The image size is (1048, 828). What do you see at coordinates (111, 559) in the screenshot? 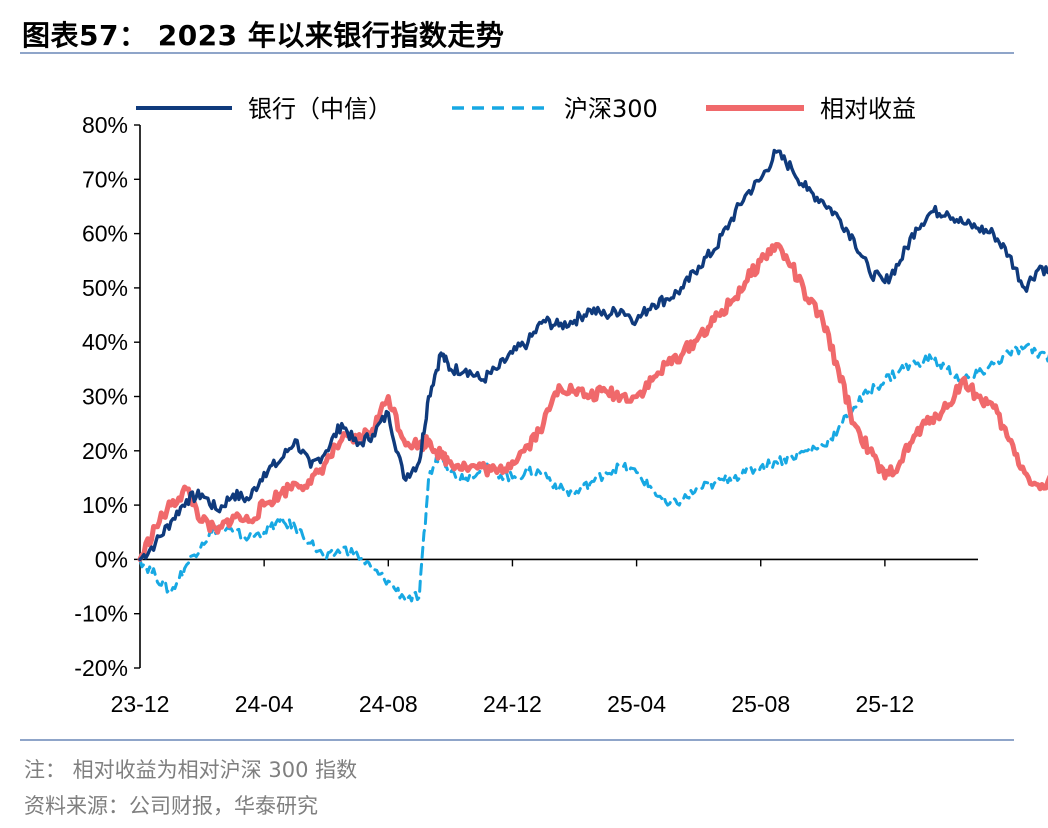
I see `y-tick-label: 0%` at bounding box center [111, 559].